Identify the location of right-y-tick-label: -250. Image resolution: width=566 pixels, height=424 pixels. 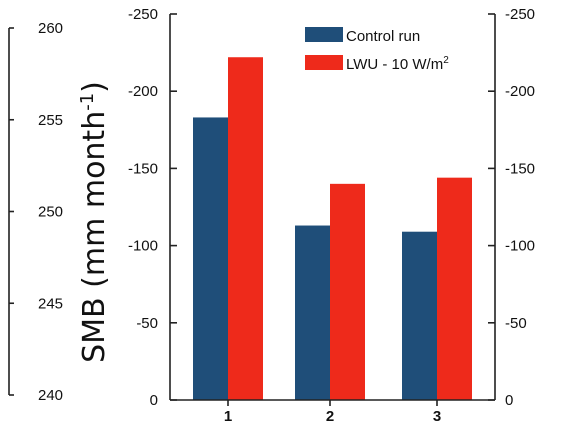
(520, 14).